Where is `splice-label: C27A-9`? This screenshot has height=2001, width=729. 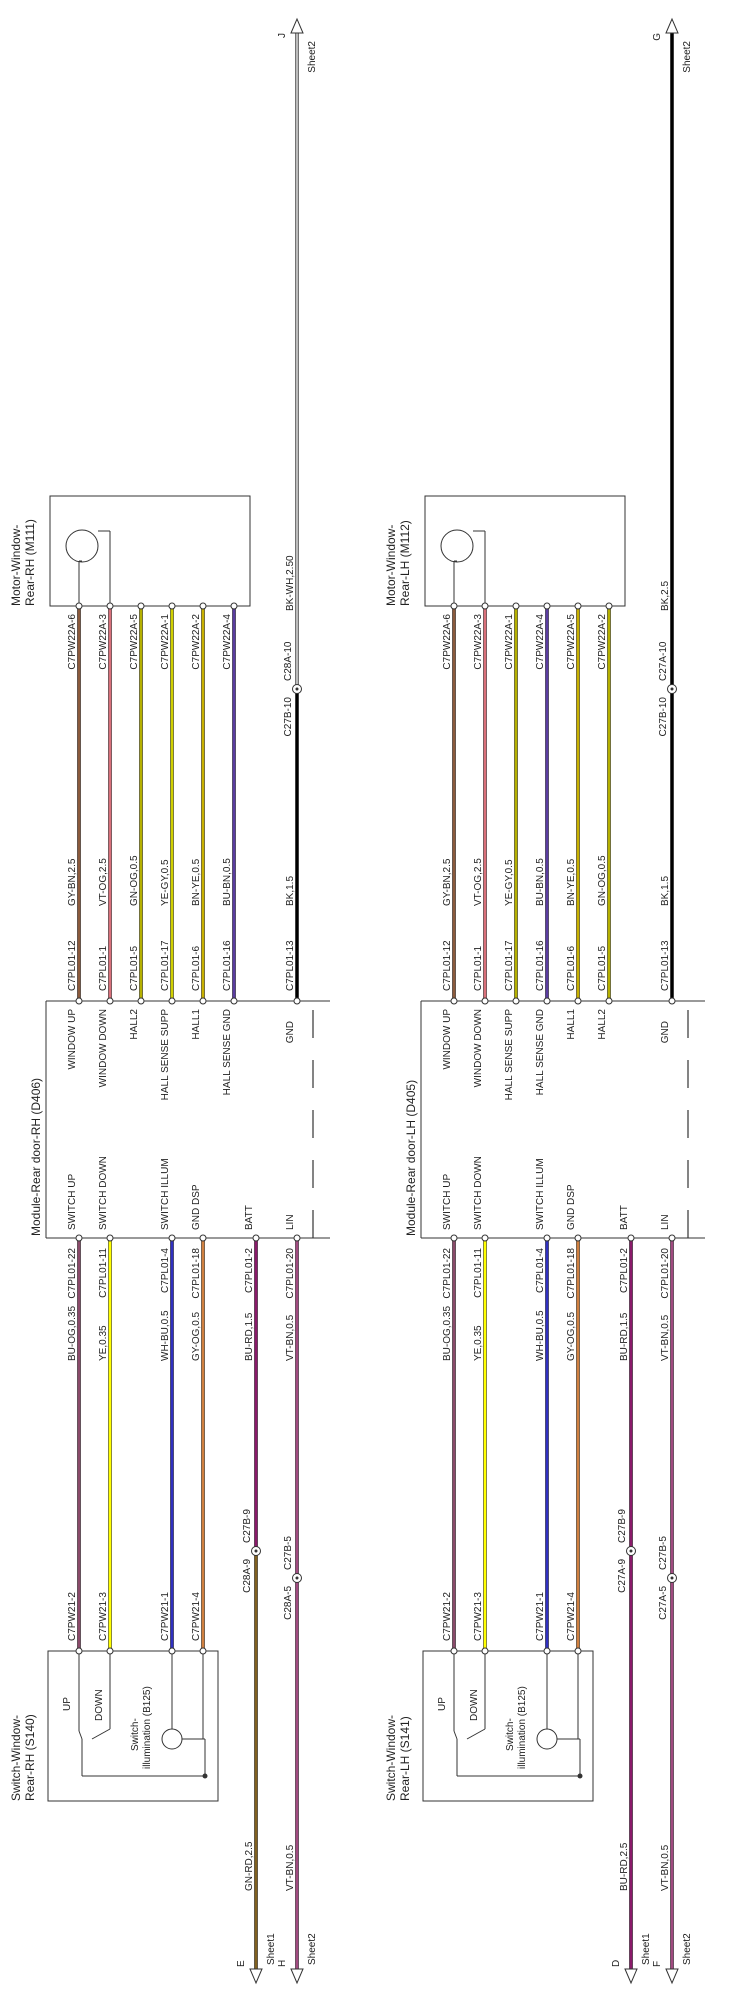
splice-label: C27A-9 is located at coordinates (622, 1576).